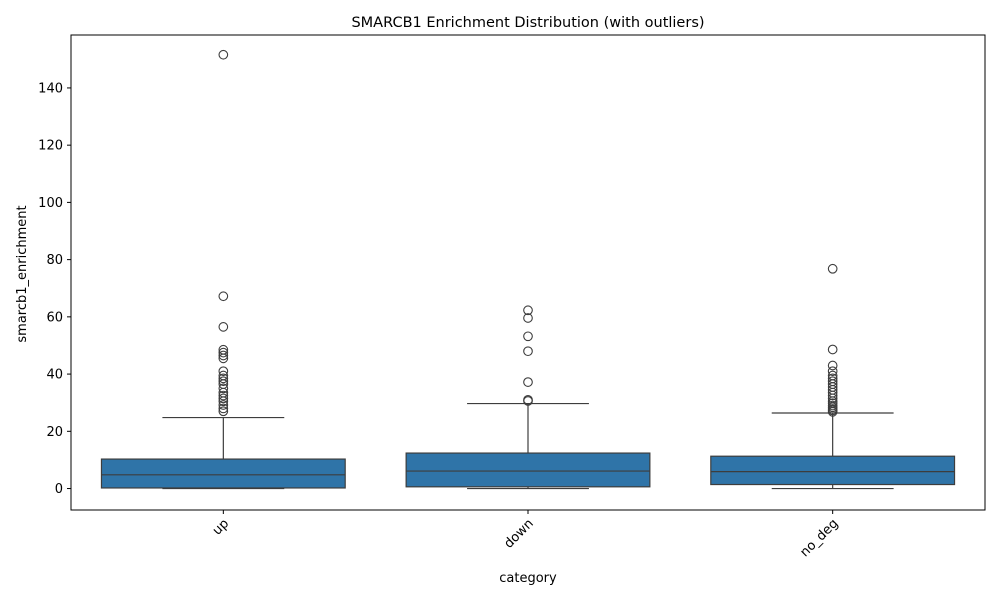 Image resolution: width=1000 pixels, height=600 pixels. Describe the element at coordinates (221, 527) in the screenshot. I see `x-tick-label: up` at that location.